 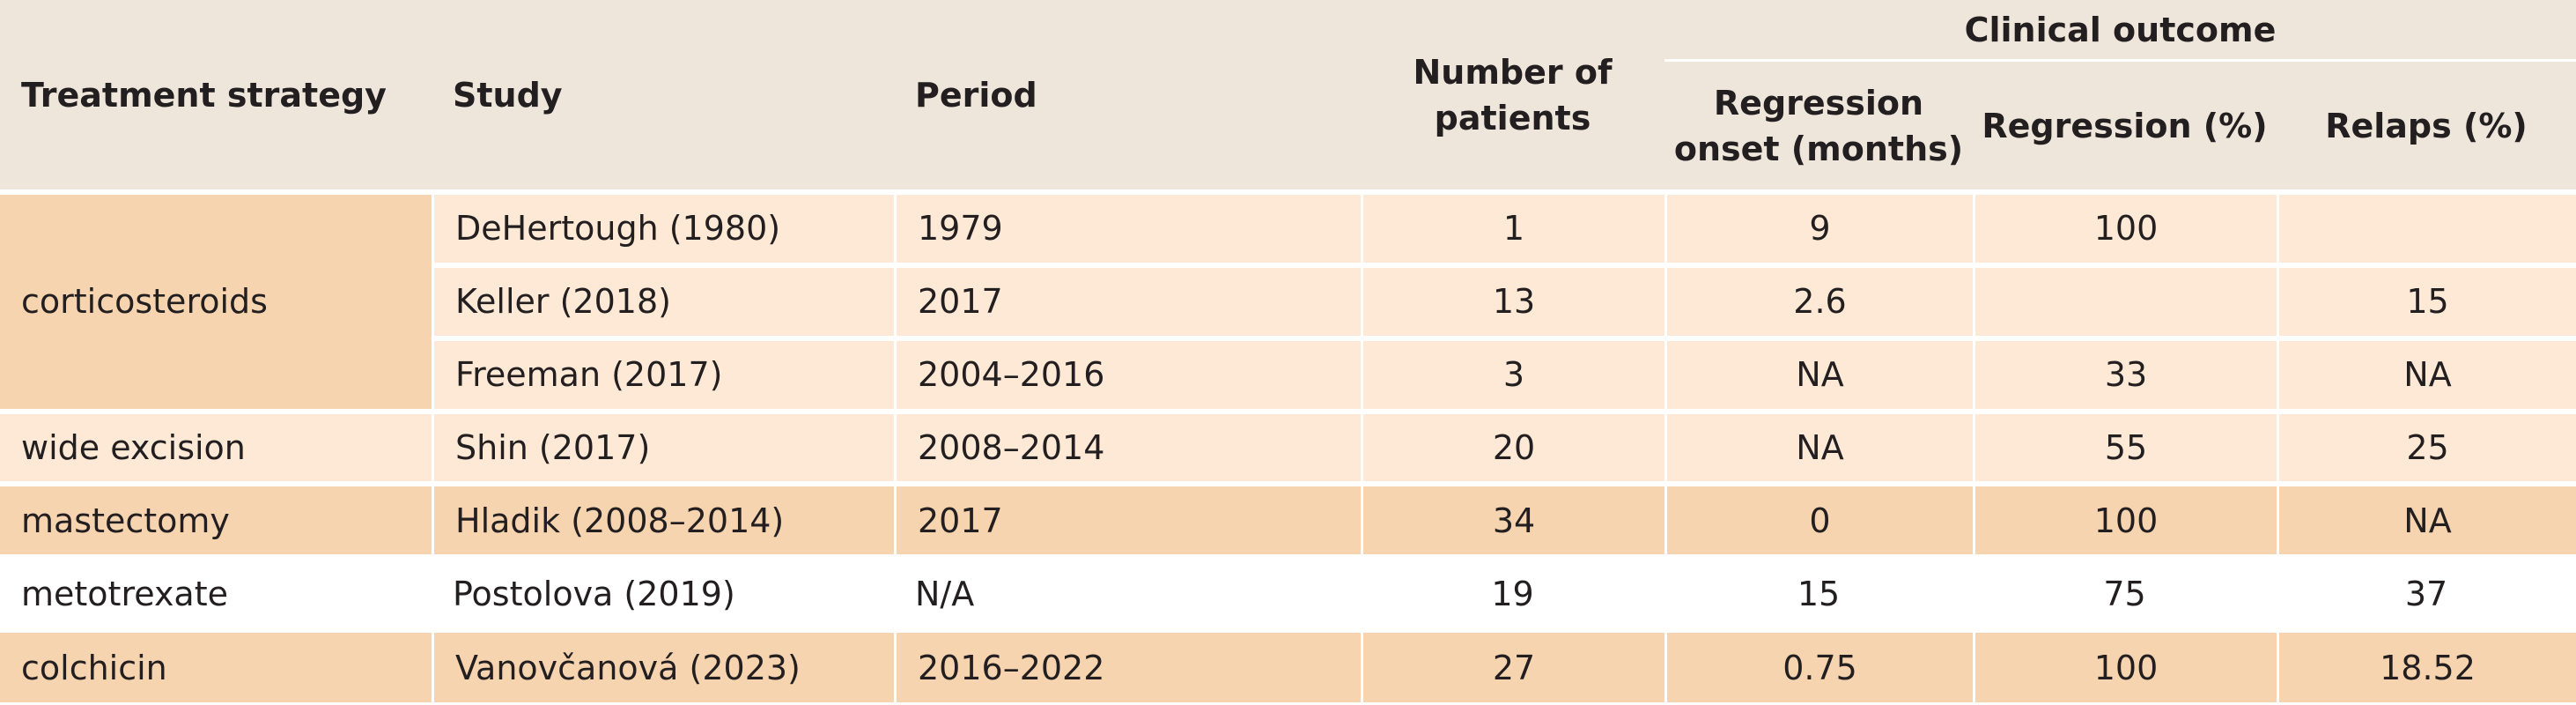 I want to click on cell-patients: 19, so click(x=1512, y=594).